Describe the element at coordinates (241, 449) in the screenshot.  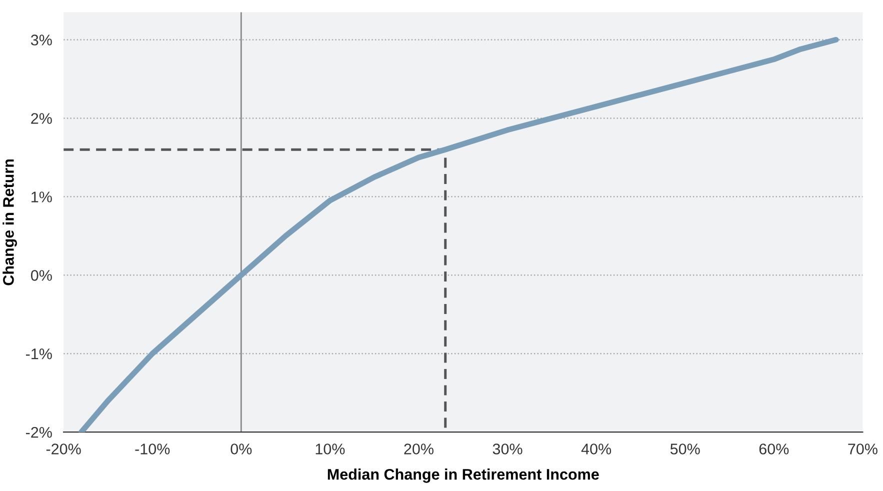
I see `x-tick-label: 0%` at that location.